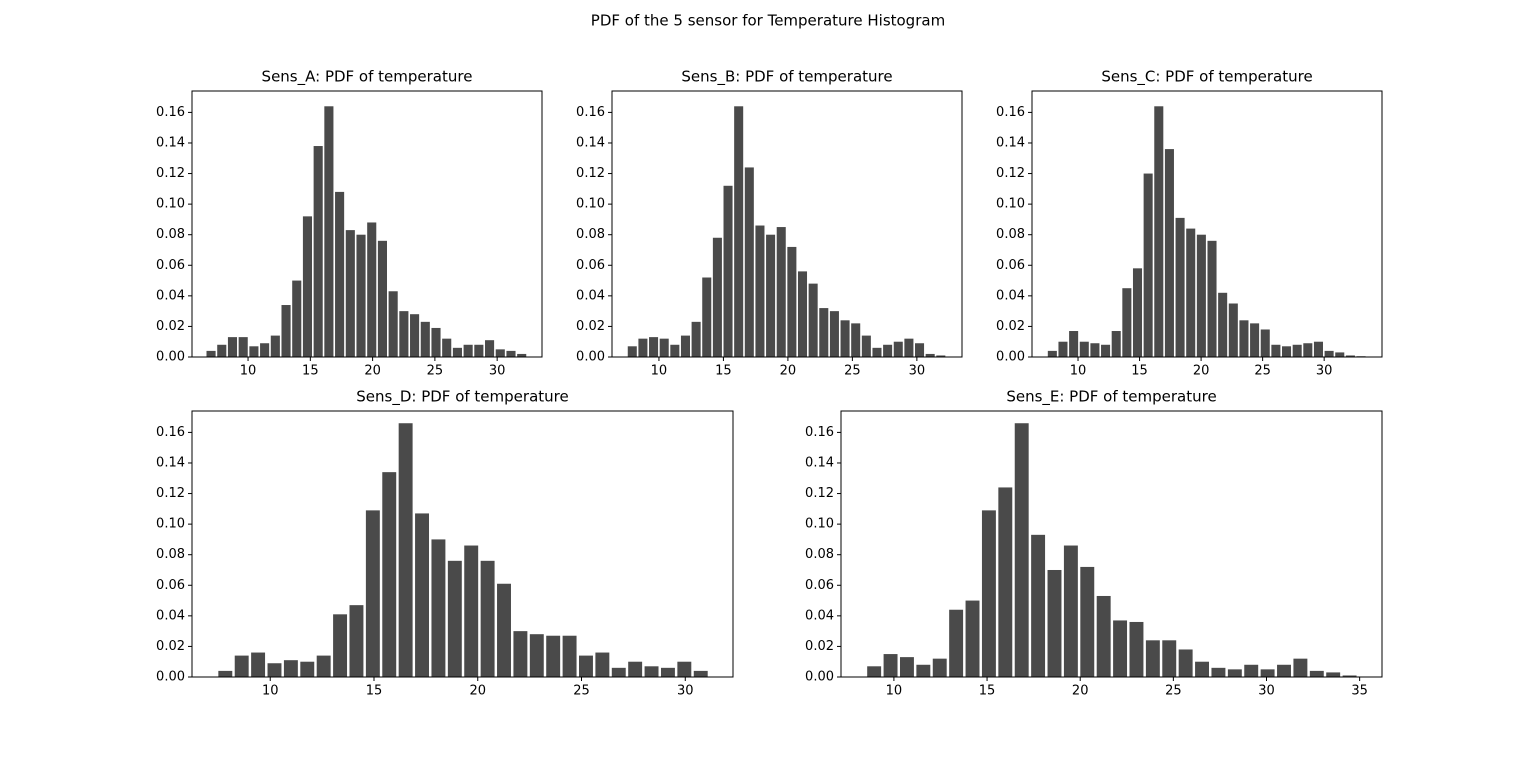 This screenshot has width=1536, height=761. What do you see at coordinates (497, 371) in the screenshot?
I see `x-tick-label: 30` at bounding box center [497, 371].